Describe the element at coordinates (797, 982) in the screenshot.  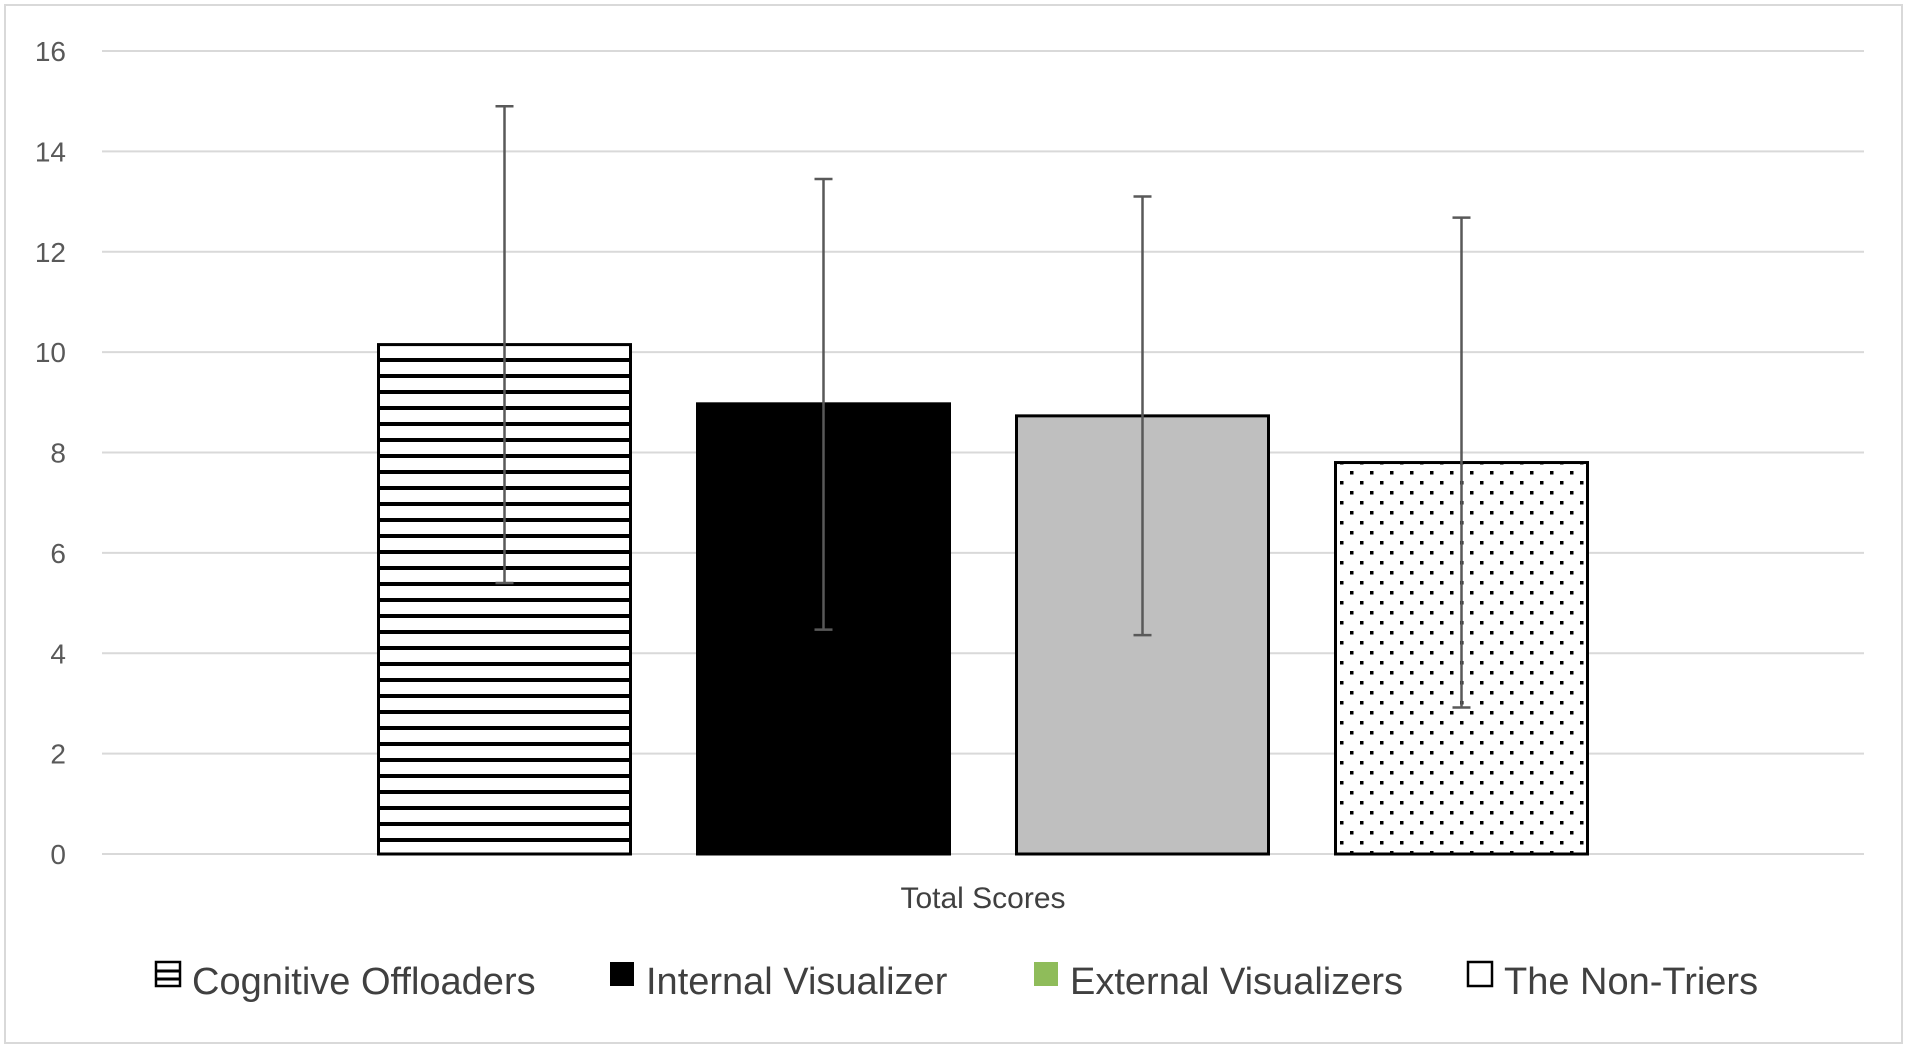
I see `legend-label-internal-visualizer: Internal Visualizer` at that location.